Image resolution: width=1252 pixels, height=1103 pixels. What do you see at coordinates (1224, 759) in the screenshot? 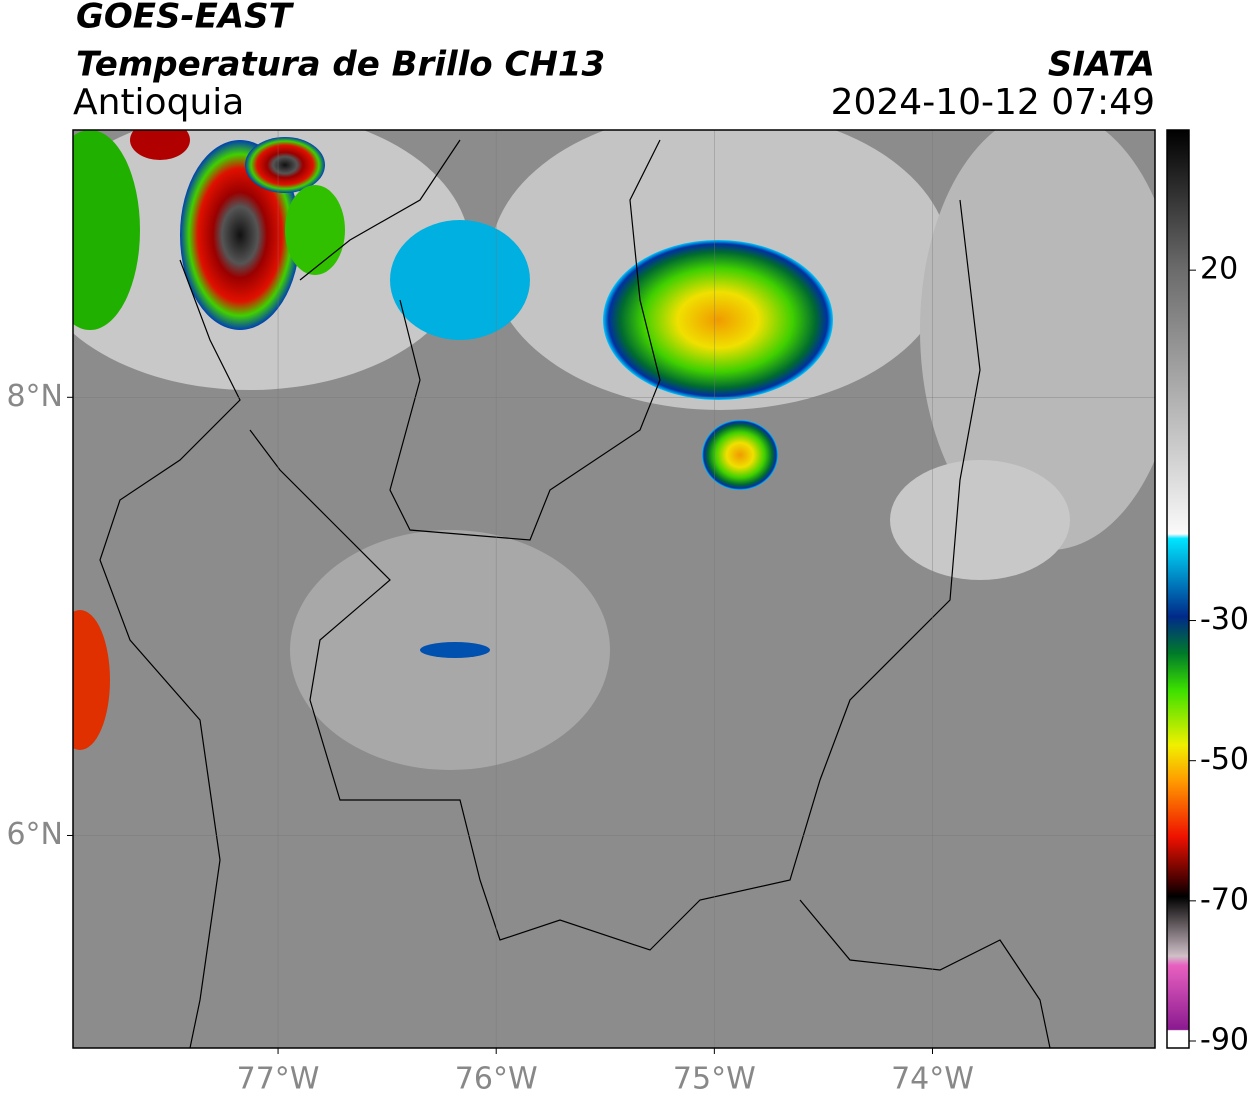
I see `colorbar-tick-label: -50` at bounding box center [1224, 759].